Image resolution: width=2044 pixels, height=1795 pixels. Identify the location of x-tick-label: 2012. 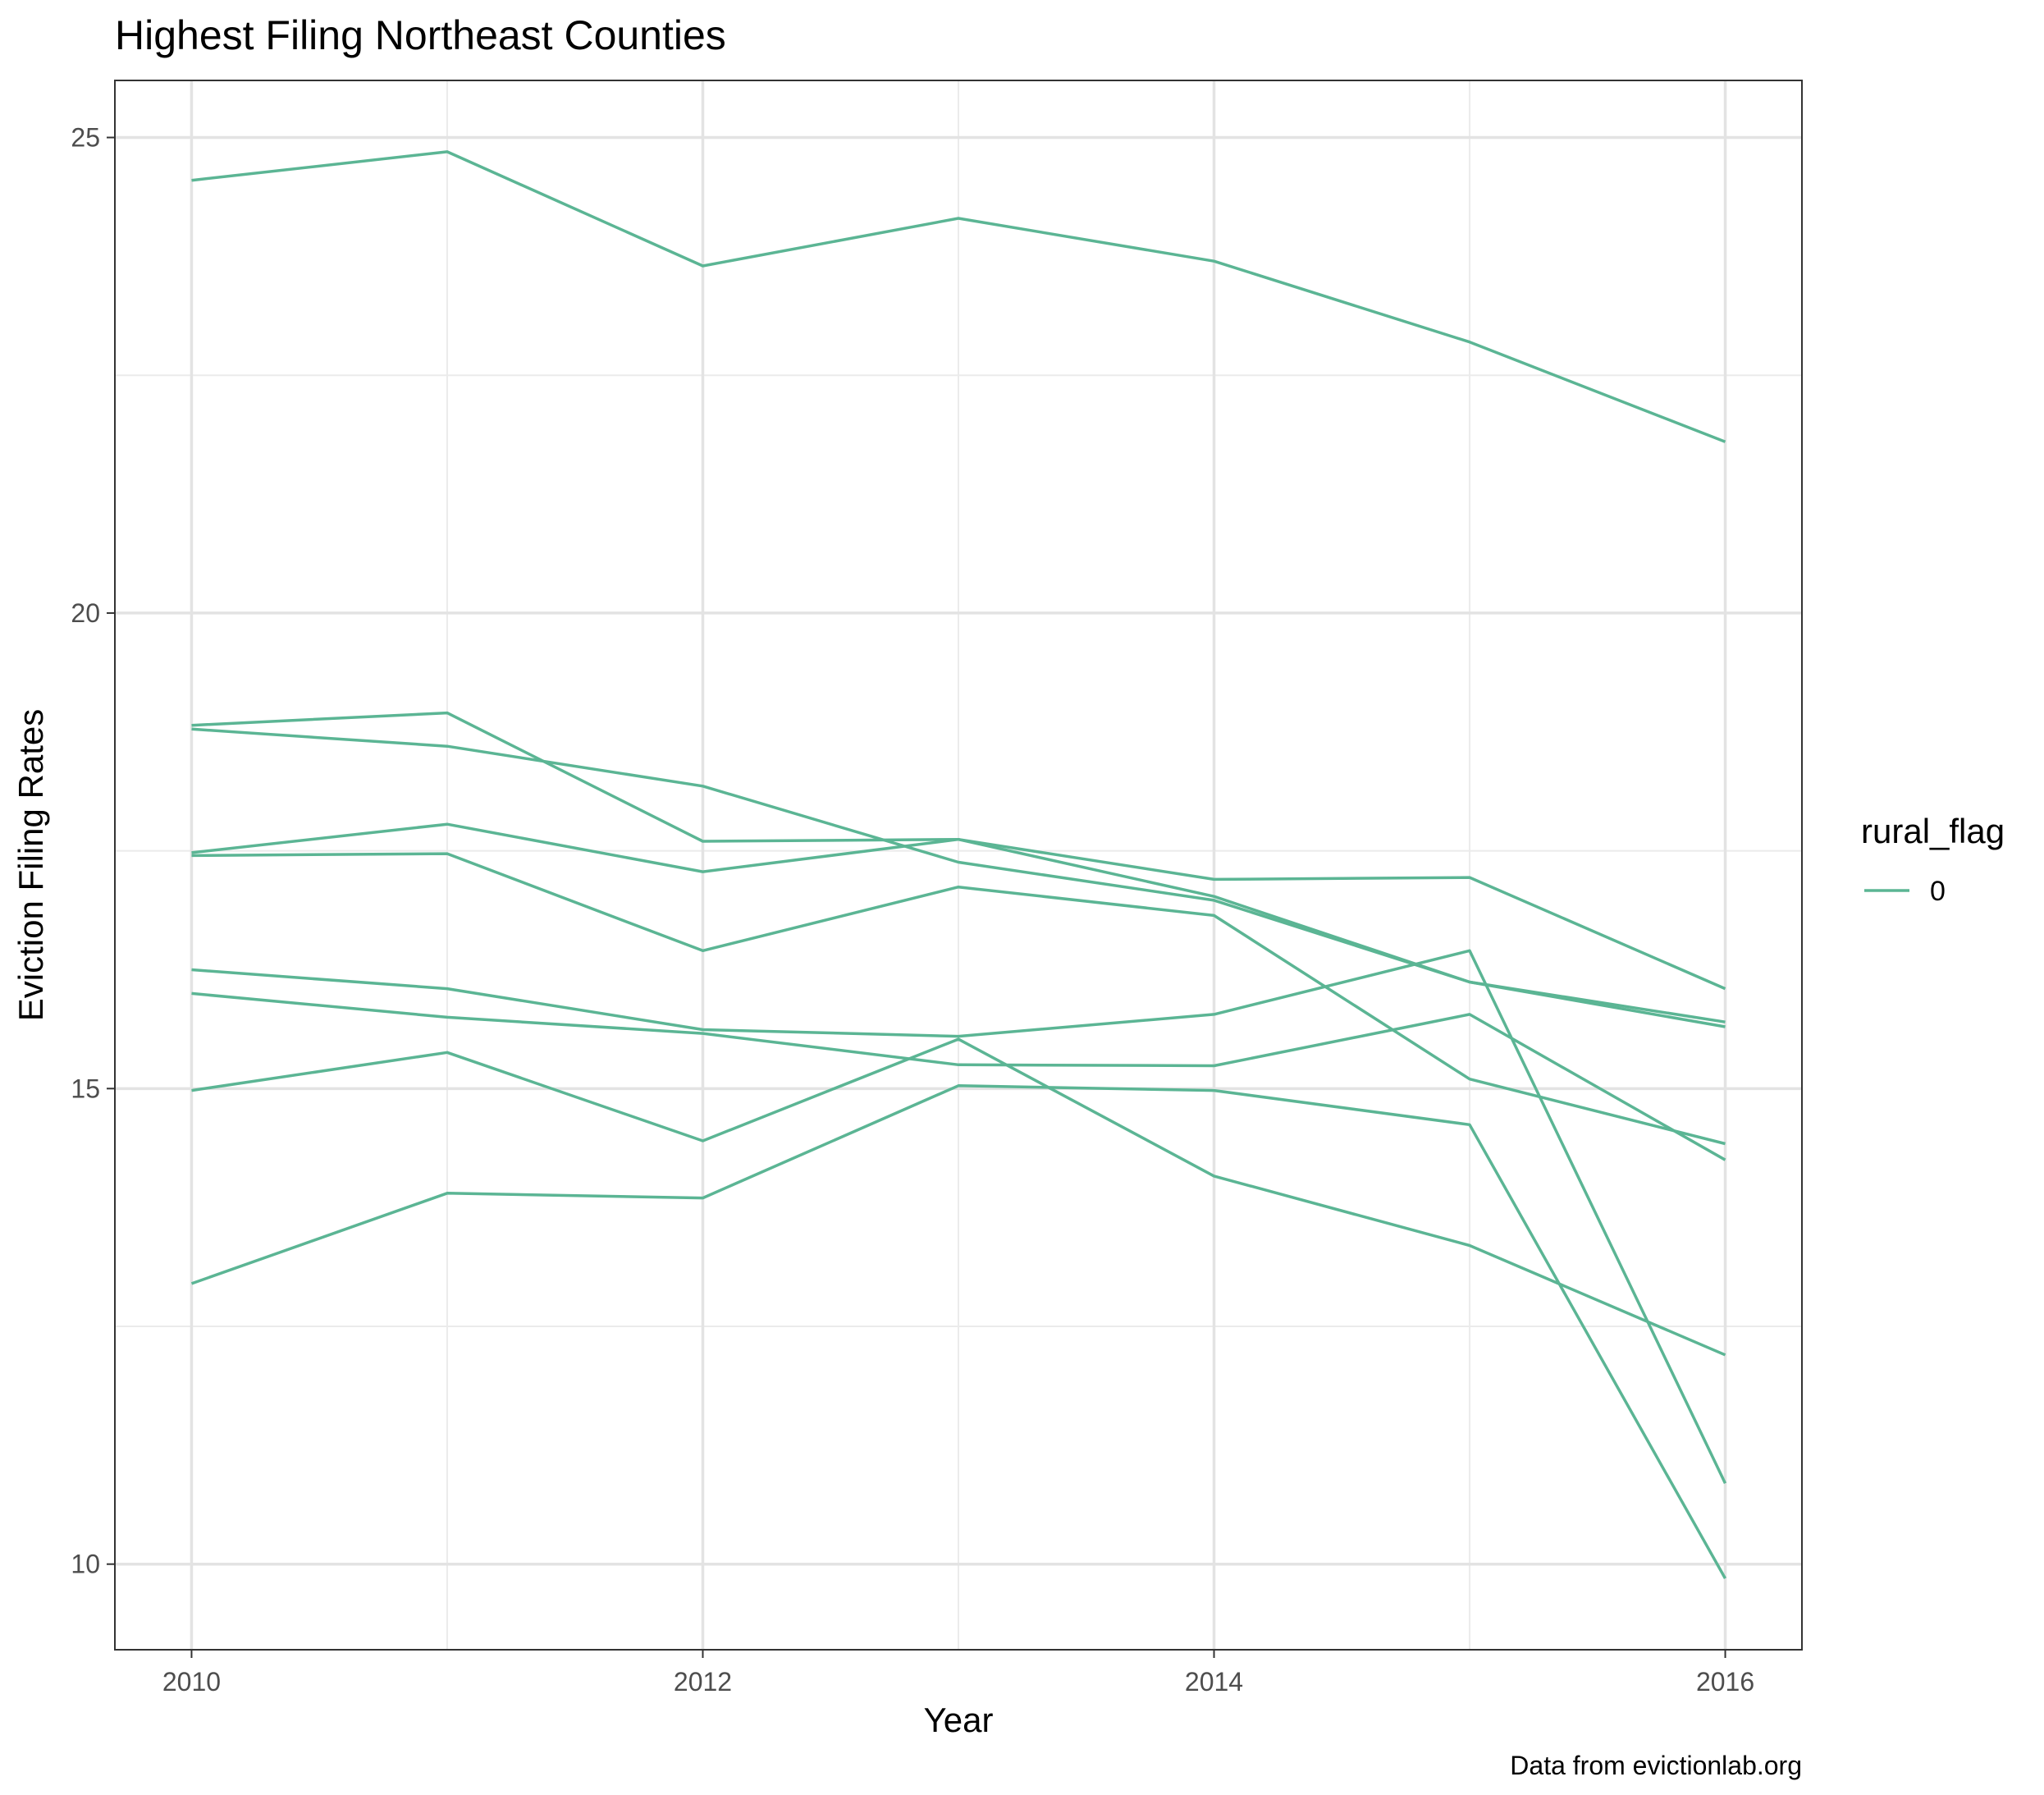
(703, 1682).